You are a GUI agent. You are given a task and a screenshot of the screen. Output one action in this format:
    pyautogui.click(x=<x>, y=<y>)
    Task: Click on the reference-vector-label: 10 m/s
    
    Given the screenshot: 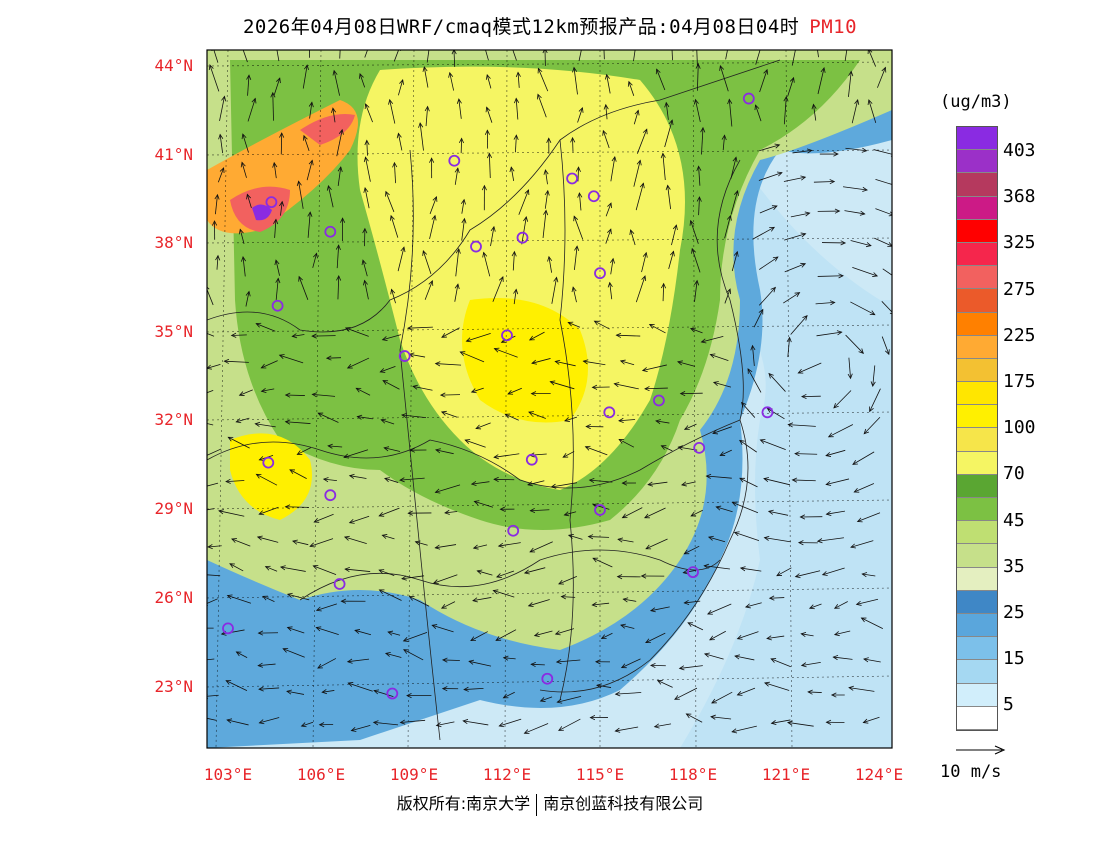 What is the action you would take?
    pyautogui.click(x=971, y=772)
    